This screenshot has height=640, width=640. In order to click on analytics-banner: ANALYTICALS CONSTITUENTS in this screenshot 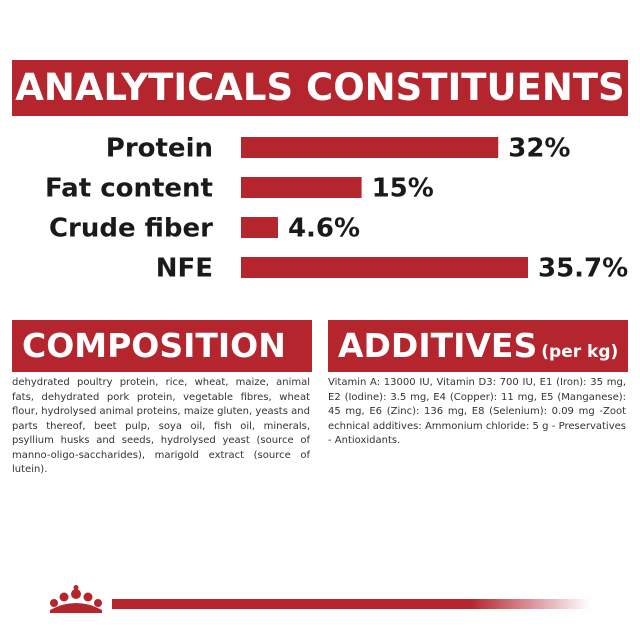, I will do `click(320, 88)`.